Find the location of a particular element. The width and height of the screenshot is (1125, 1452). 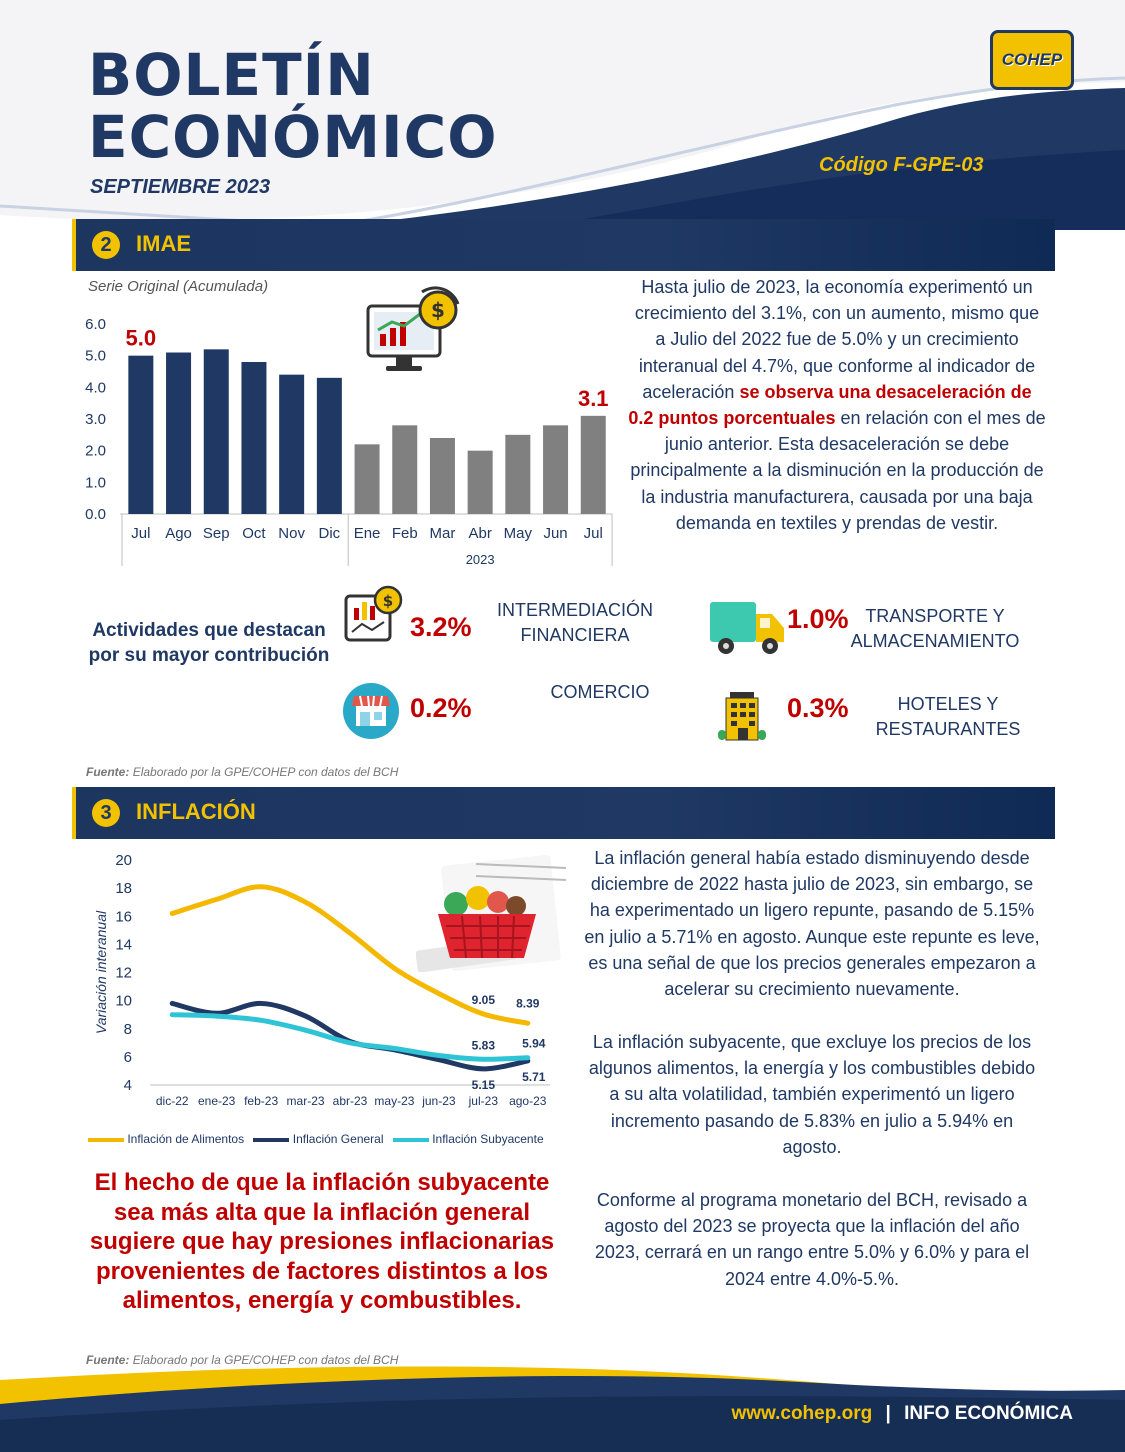

inflacion-section-header: 3 INFLACIÓN is located at coordinates (563, 813).